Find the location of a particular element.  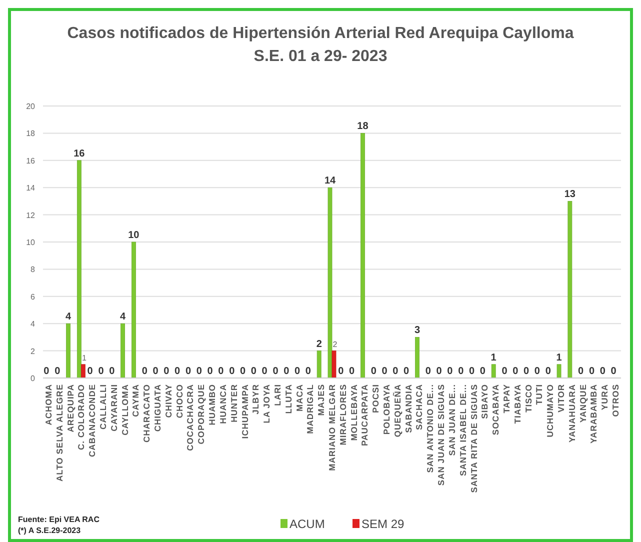

x-tick-label: SIBAYO is located at coordinates (485, 401).